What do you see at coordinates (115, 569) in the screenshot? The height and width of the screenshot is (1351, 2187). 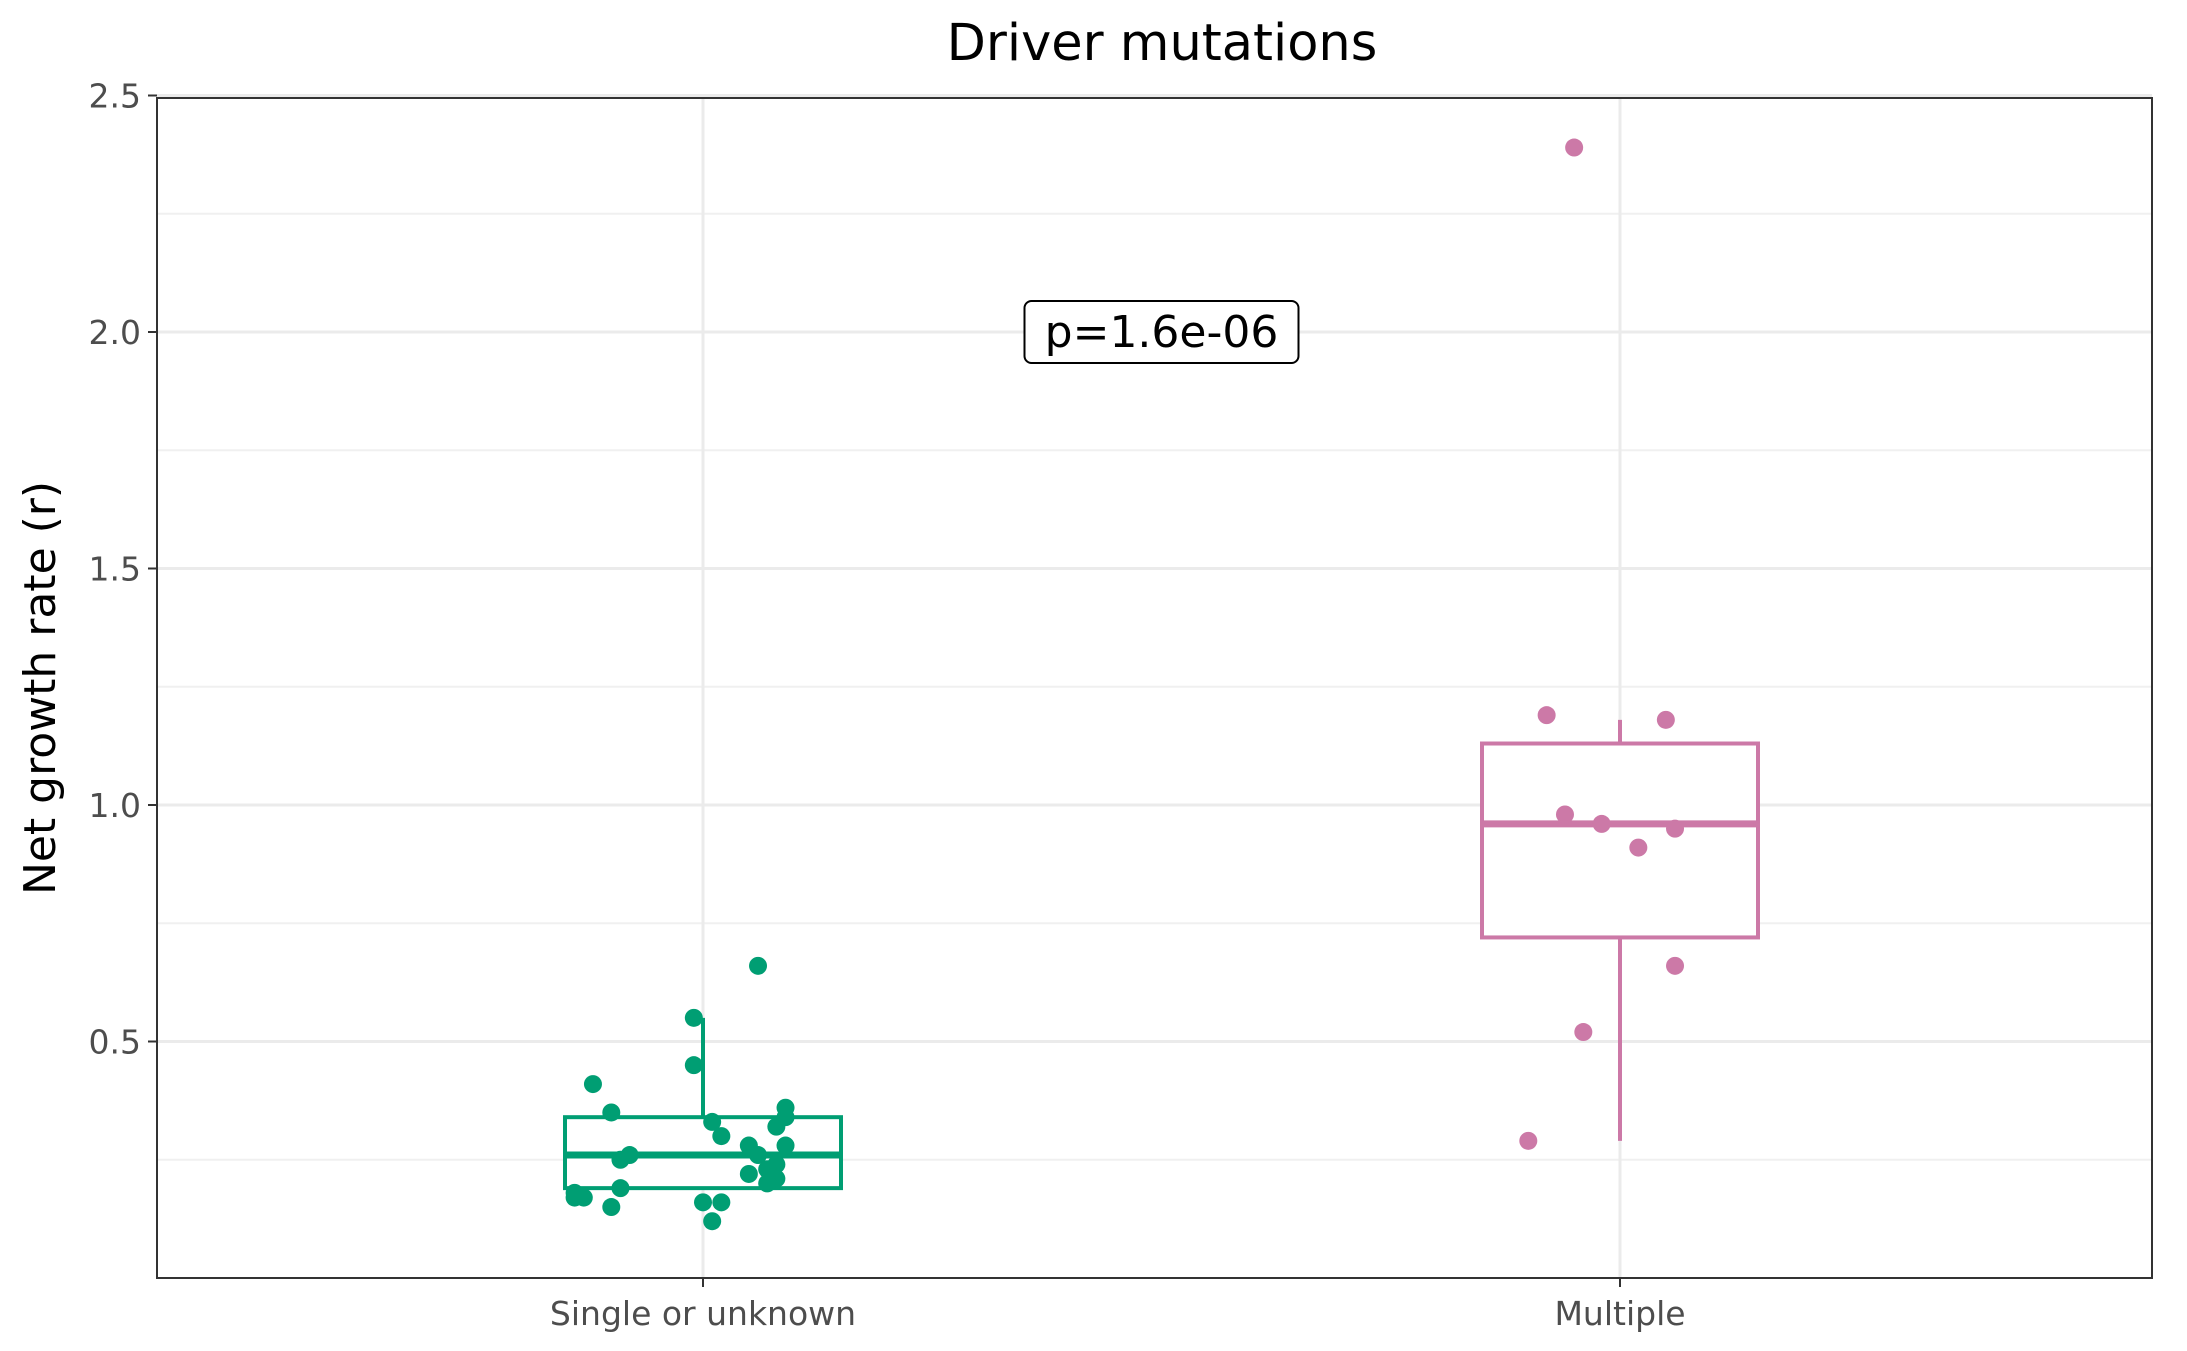 I see `y-tick-label: 1.5` at bounding box center [115, 569].